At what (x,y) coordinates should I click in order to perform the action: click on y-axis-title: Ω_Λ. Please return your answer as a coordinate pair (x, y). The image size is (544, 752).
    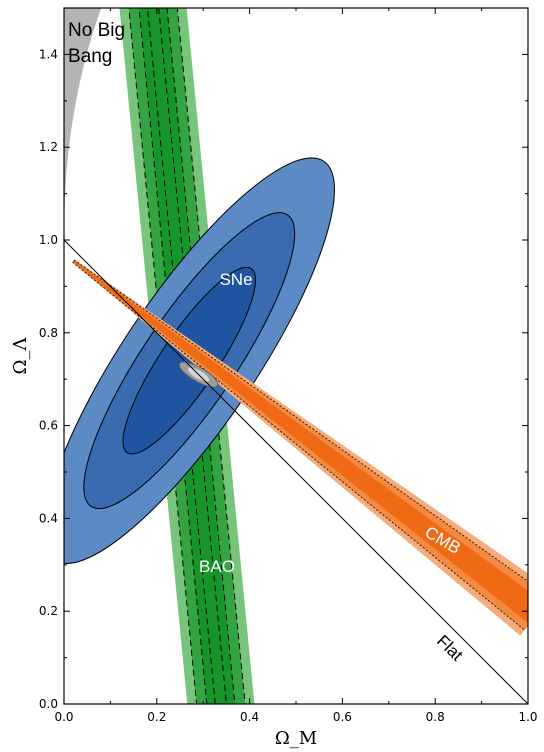
    Looking at the image, I should click on (20, 356).